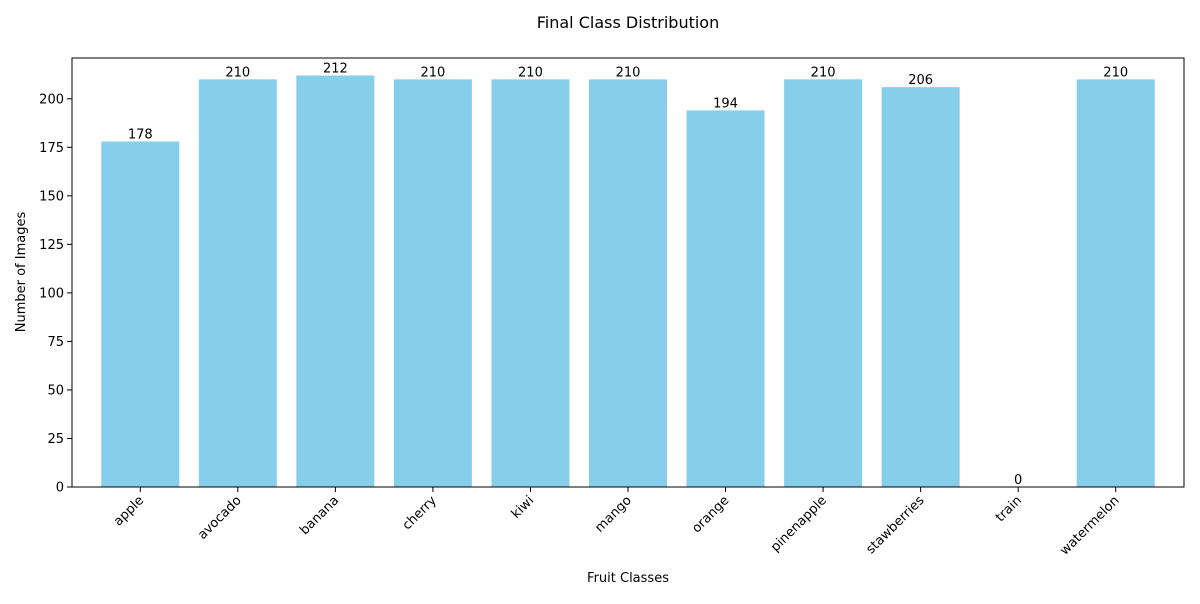 The width and height of the screenshot is (1200, 604). Describe the element at coordinates (237, 72) in the screenshot. I see `data-label-avocado: 210` at that location.